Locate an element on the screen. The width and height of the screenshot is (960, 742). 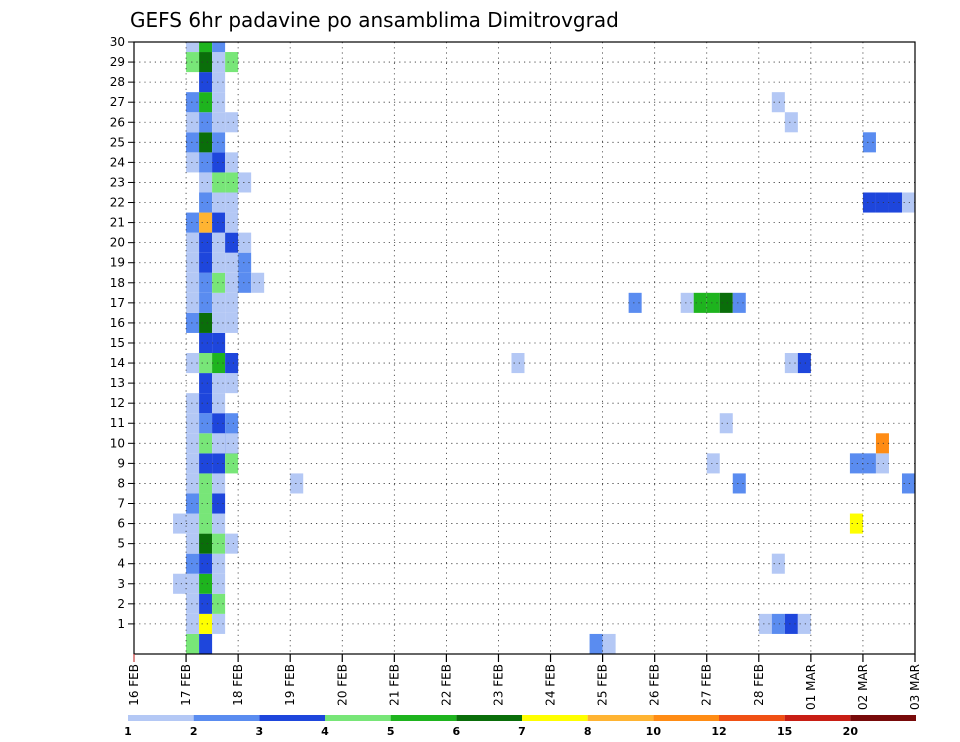
y-tick-label: 21 is located at coordinates (117, 223).